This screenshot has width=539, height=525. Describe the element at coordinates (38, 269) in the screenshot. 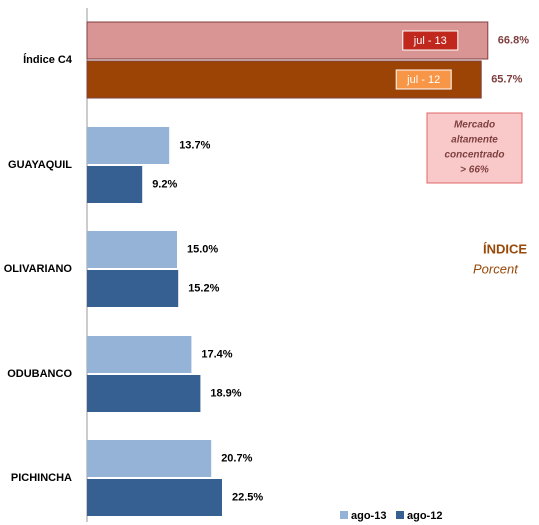

I see `category-label: OLIVARIANO` at that location.